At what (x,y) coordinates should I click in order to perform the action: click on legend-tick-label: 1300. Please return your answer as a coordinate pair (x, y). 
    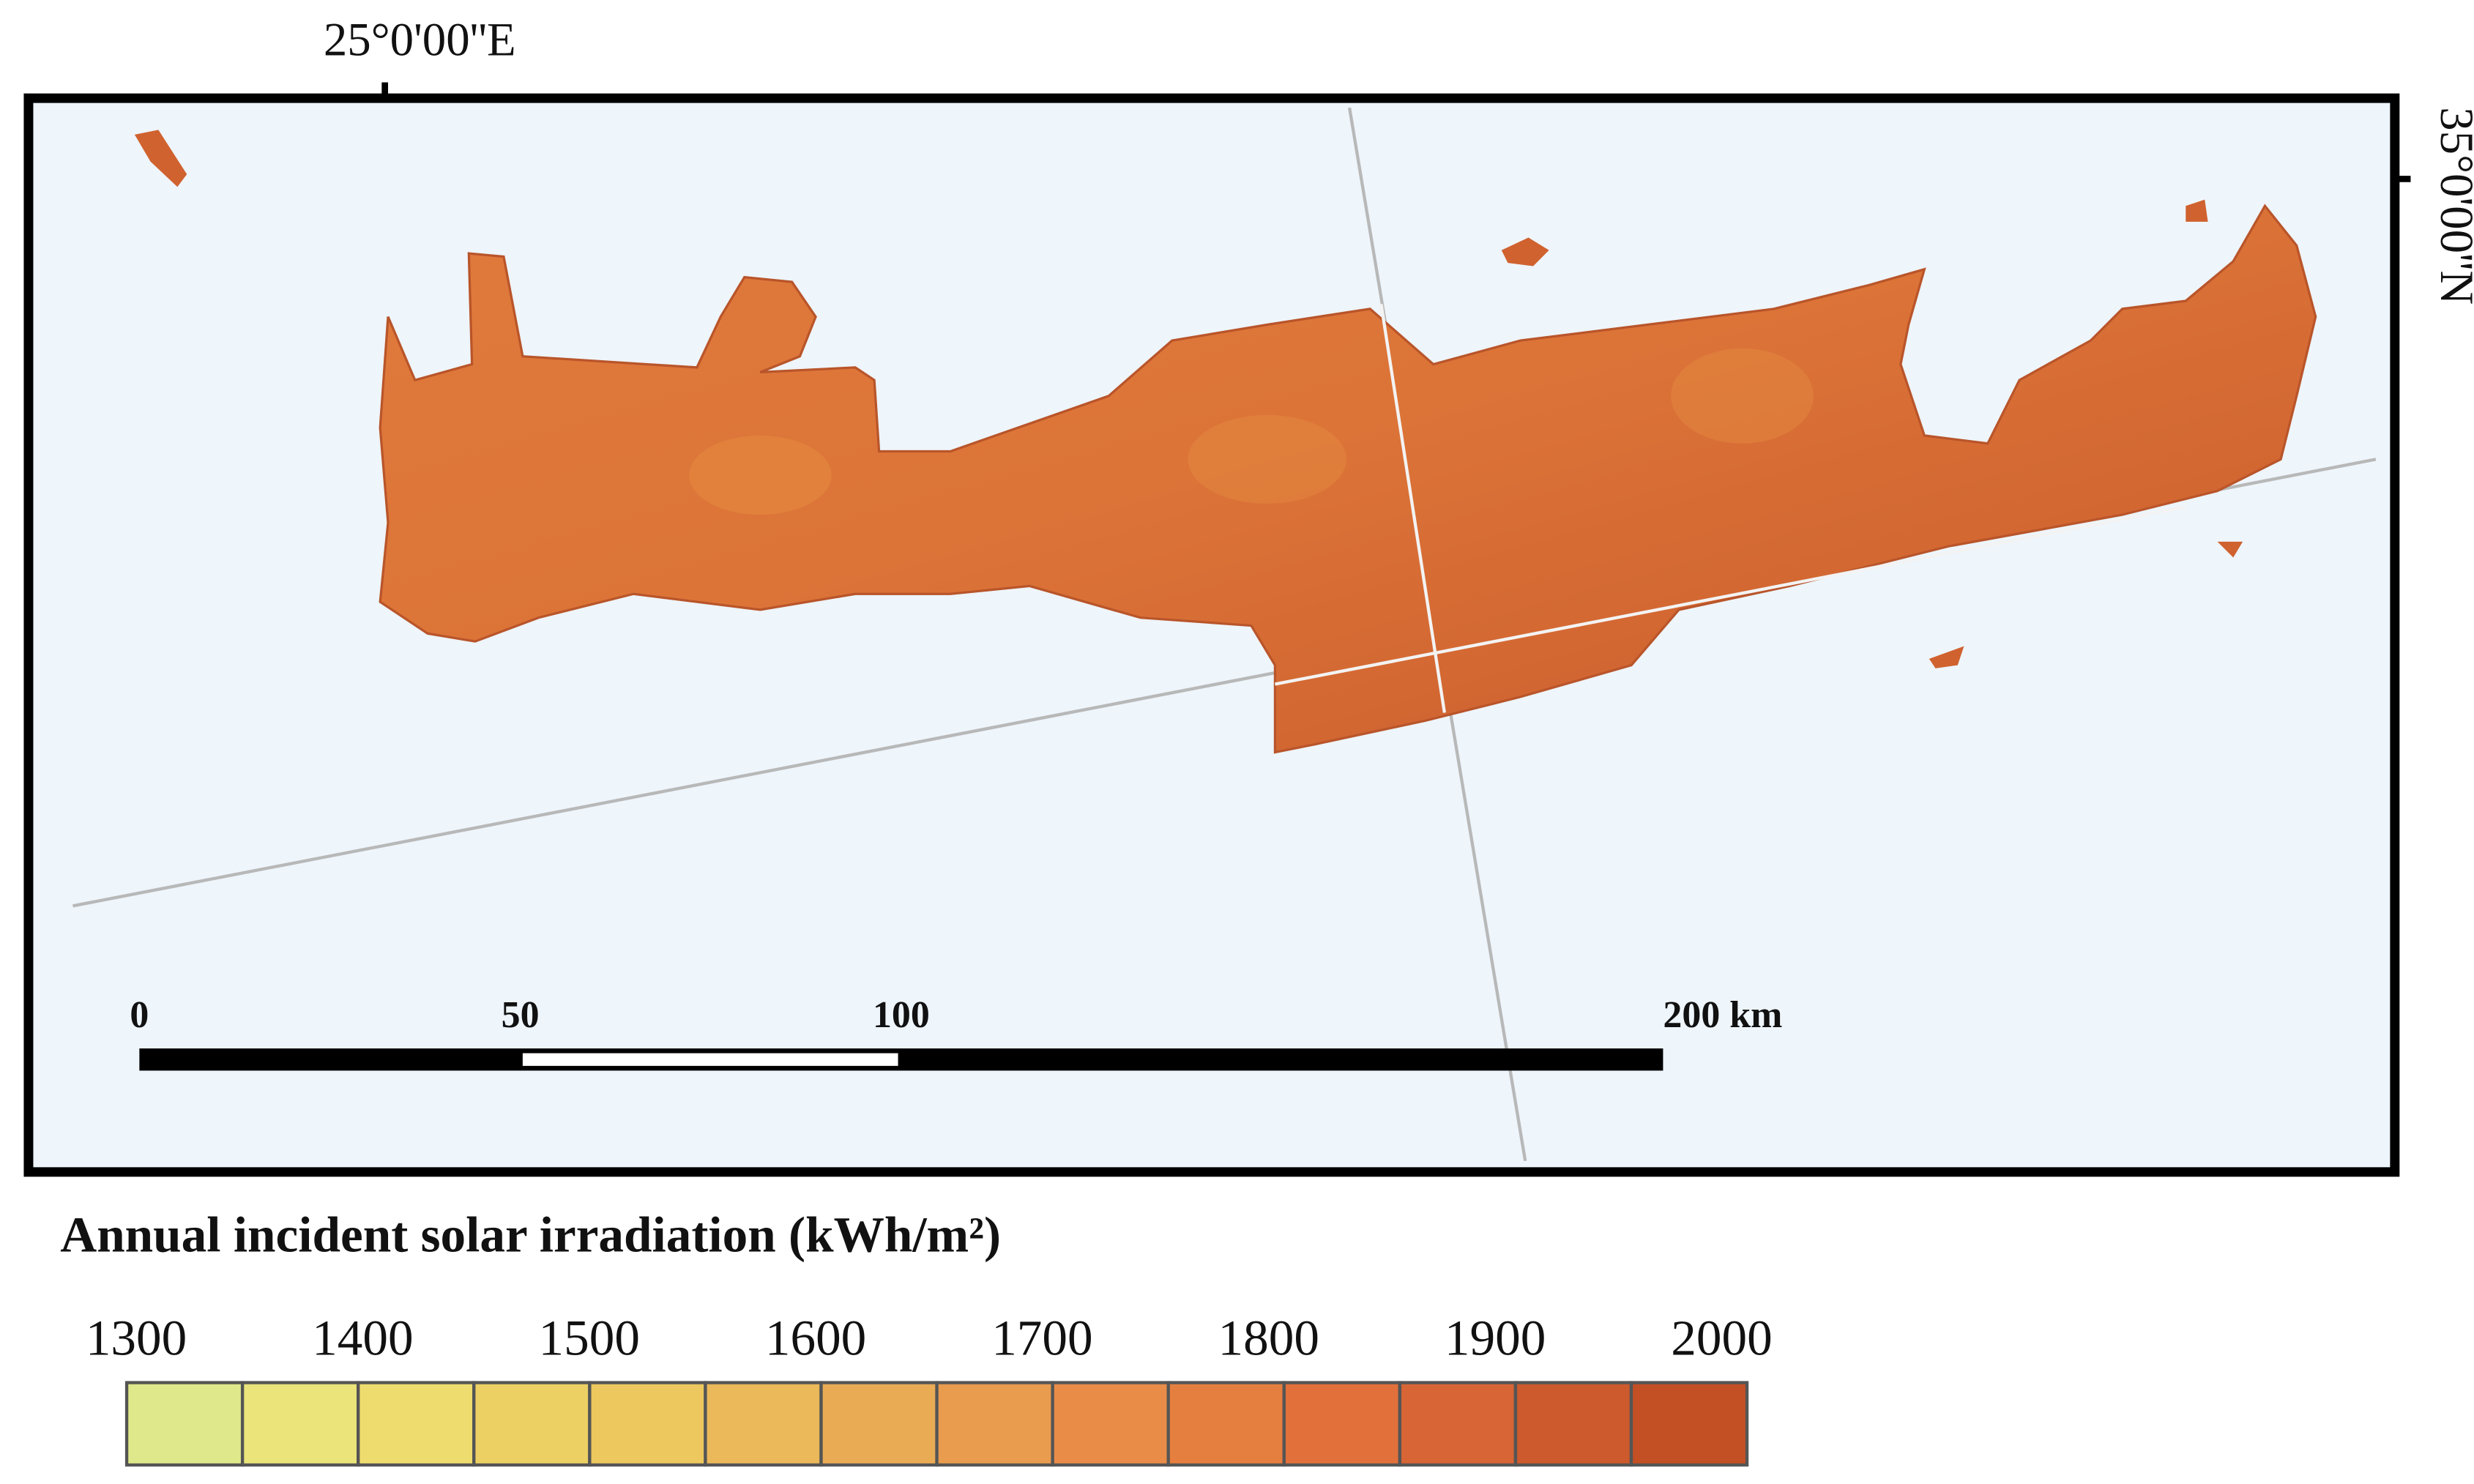
    Looking at the image, I should click on (136, 1337).